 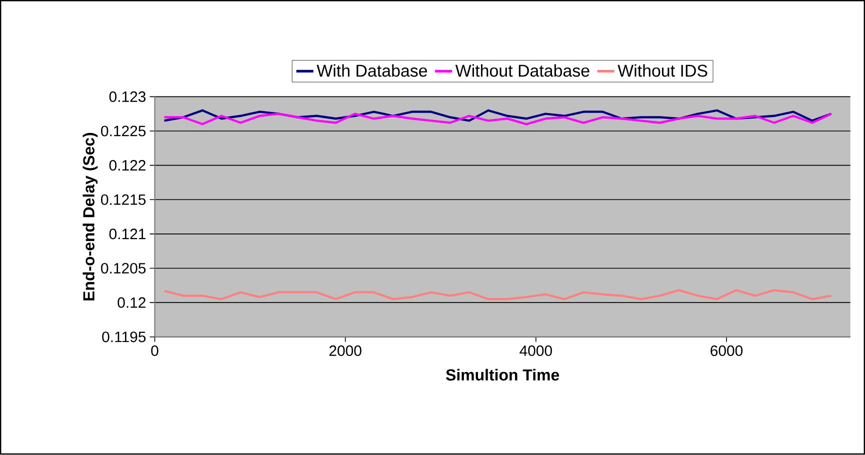 What do you see at coordinates (124, 337) in the screenshot?
I see `y-tick-label: 0.1195` at bounding box center [124, 337].